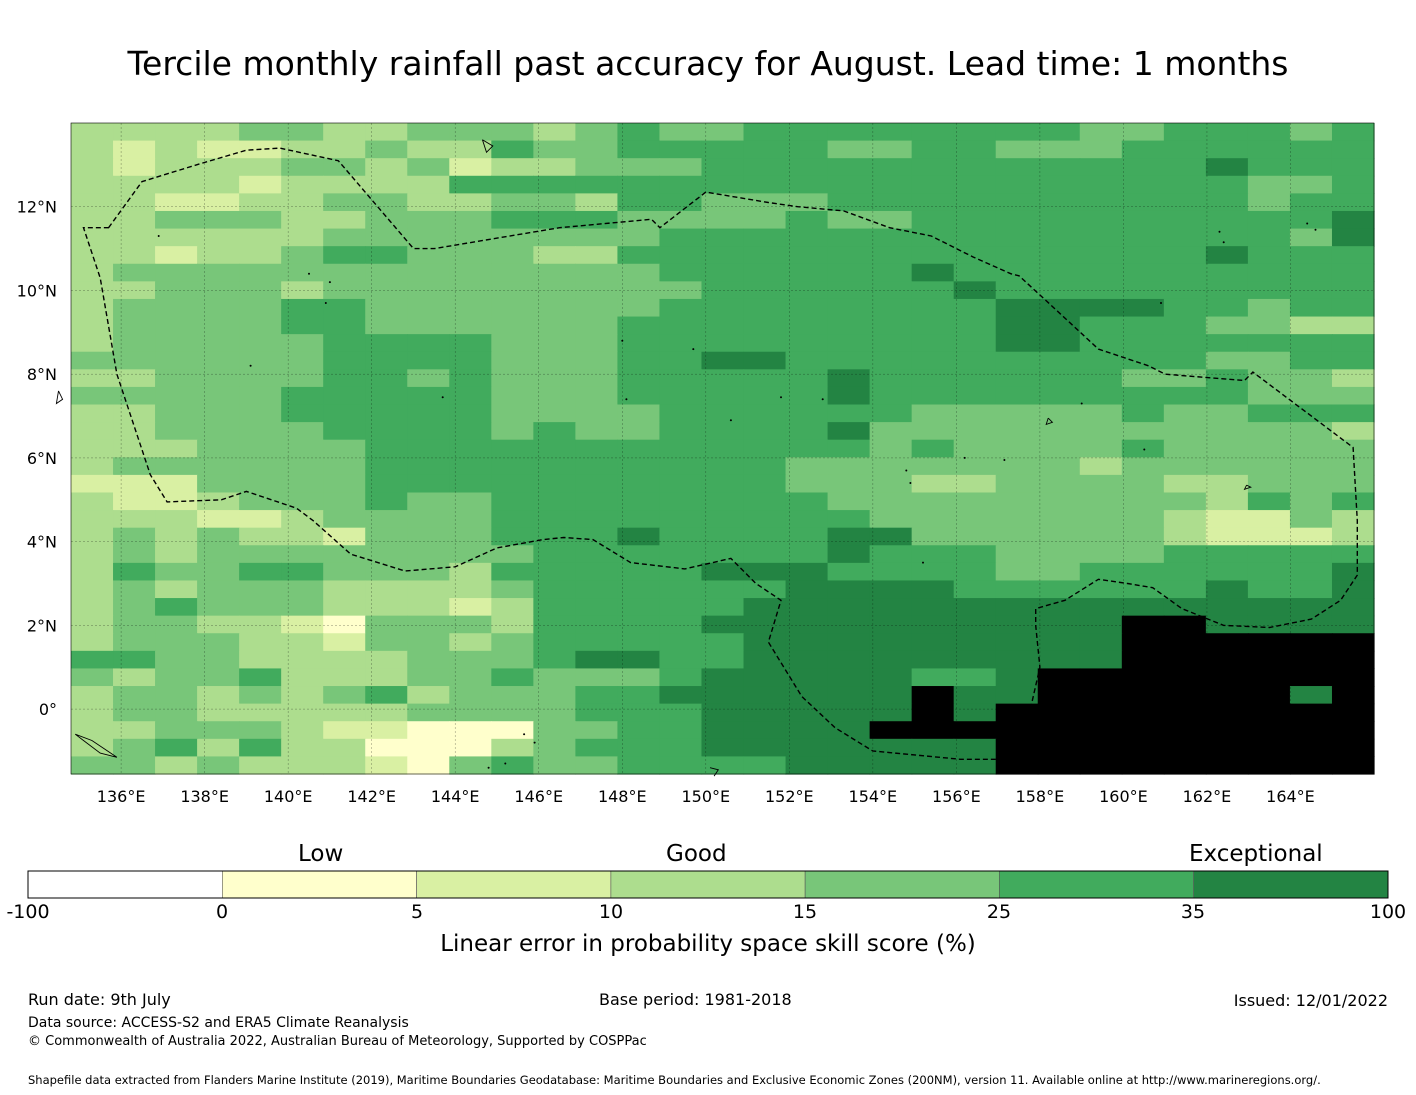 This screenshot has height=1095, width=1416. Describe the element at coordinates (288, 796) in the screenshot. I see `longitude-tick-label: 140°E` at that location.